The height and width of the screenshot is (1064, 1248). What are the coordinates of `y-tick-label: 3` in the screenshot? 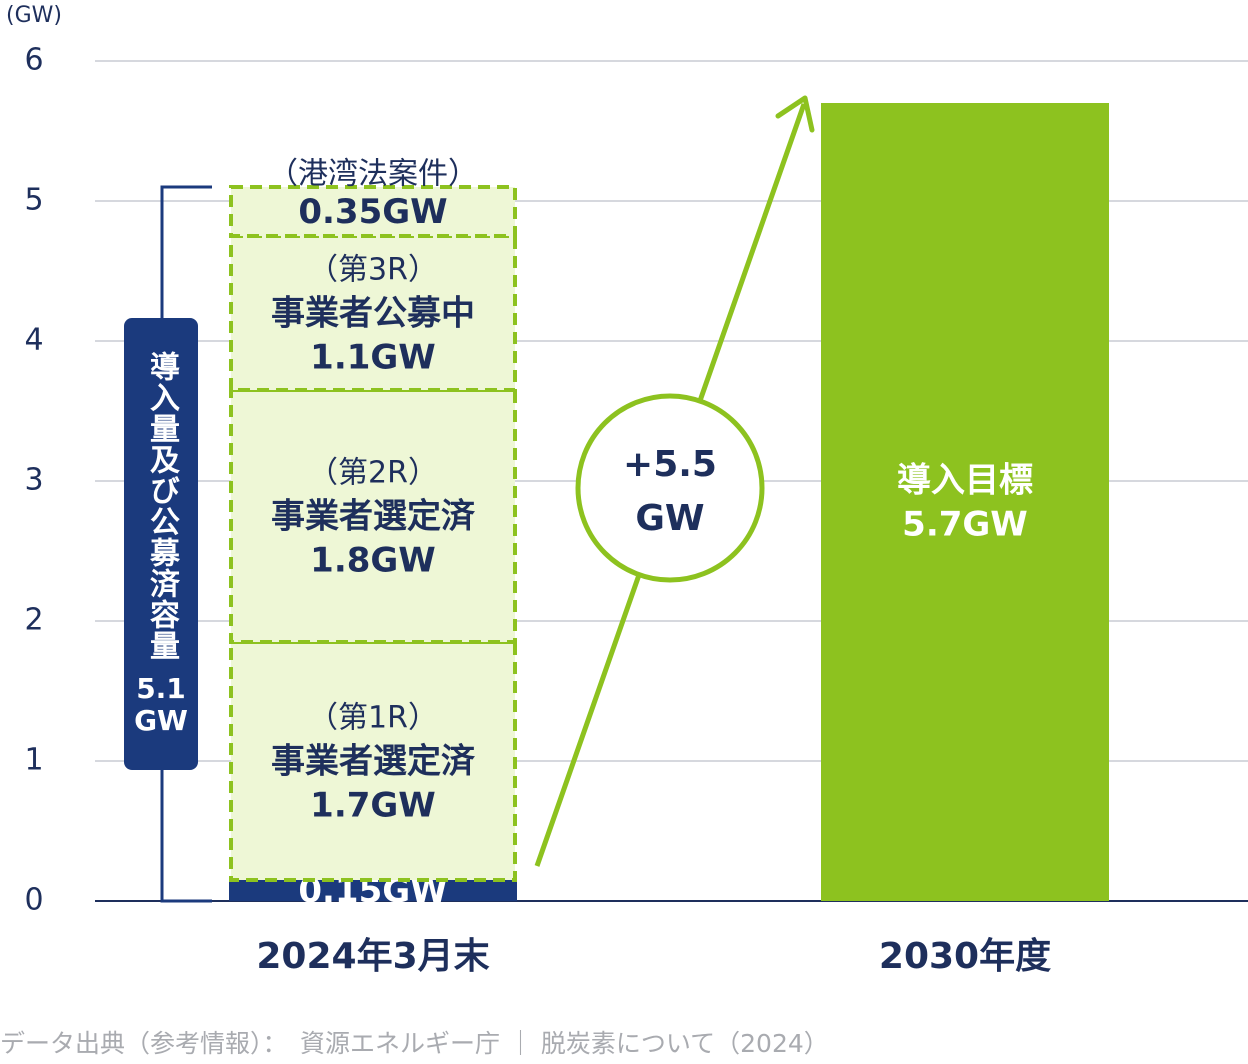 It's located at (33, 480).